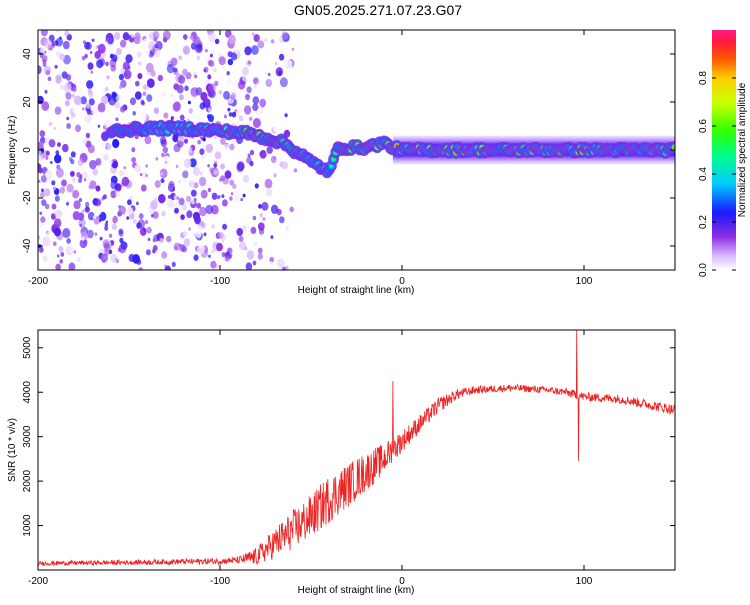 The width and height of the screenshot is (750, 605). I want to click on spectrogram-x-label: Height of straight line (km), so click(356, 290).